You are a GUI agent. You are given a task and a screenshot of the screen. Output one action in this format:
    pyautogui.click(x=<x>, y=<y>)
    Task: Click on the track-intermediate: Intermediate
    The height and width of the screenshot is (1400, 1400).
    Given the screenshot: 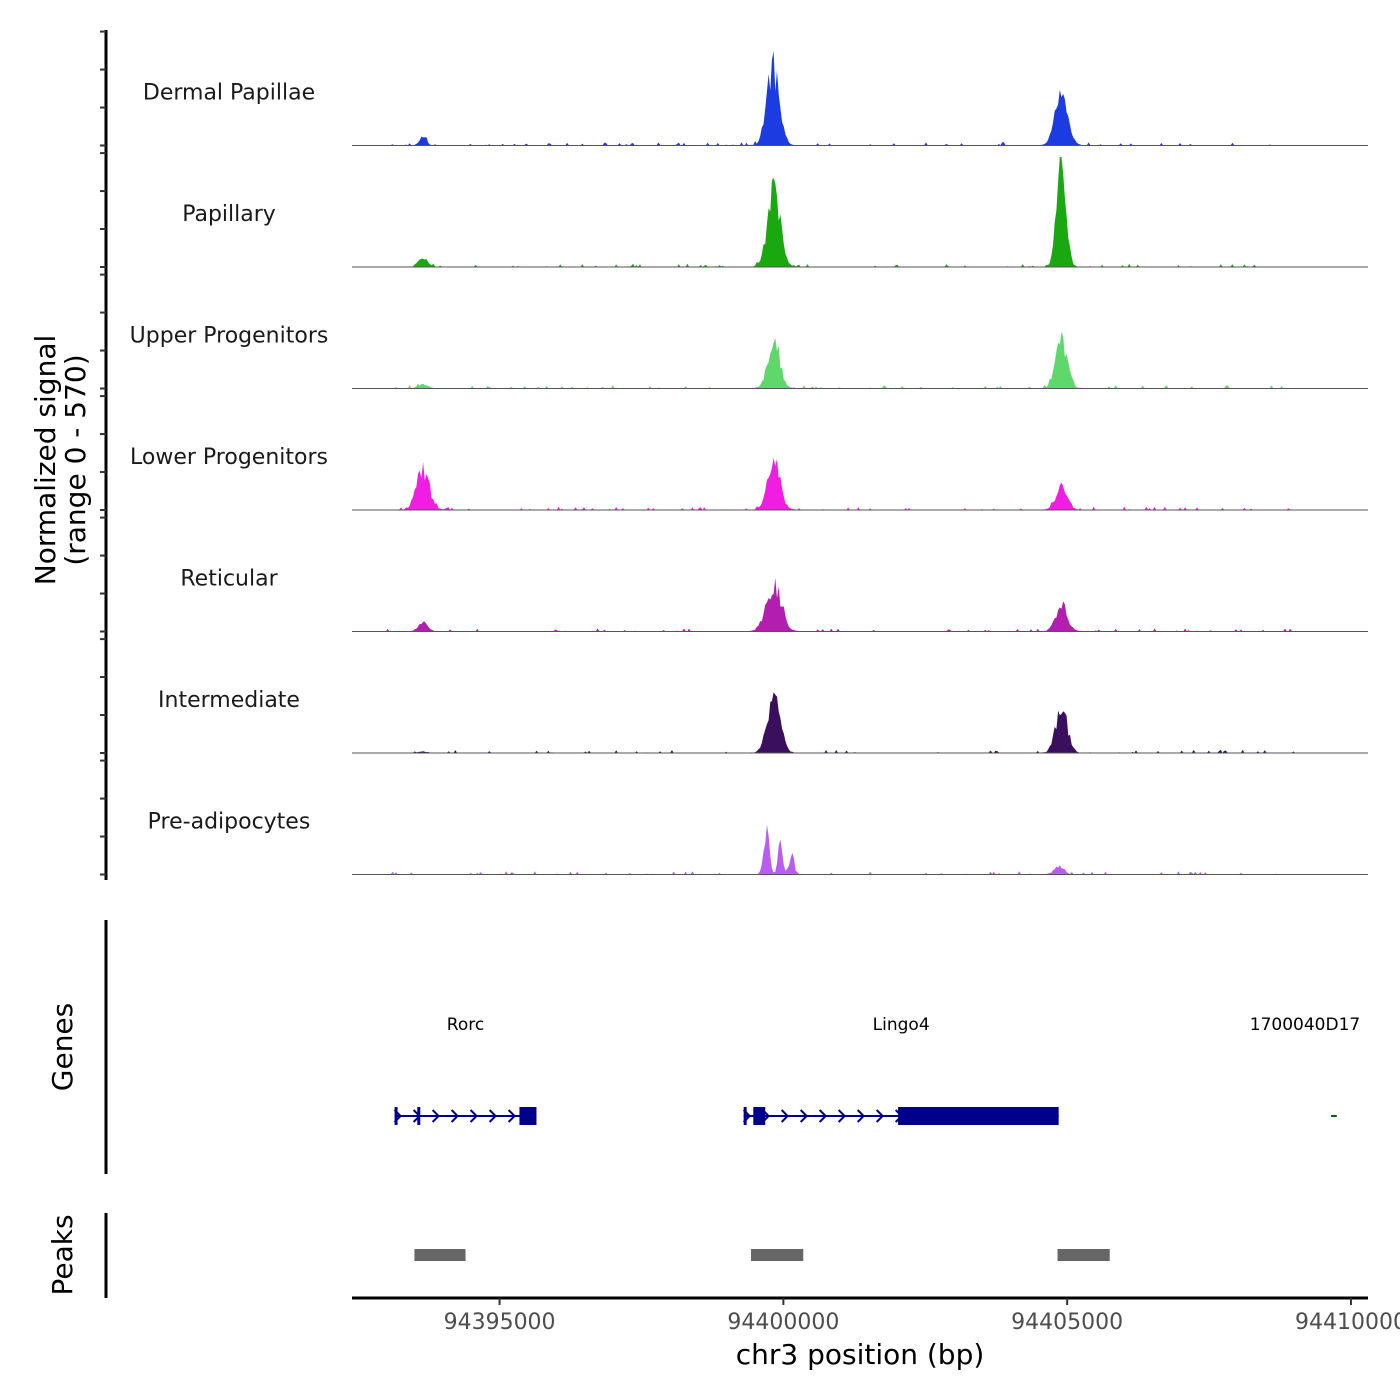 What is the action you would take?
    pyautogui.click(x=763, y=721)
    